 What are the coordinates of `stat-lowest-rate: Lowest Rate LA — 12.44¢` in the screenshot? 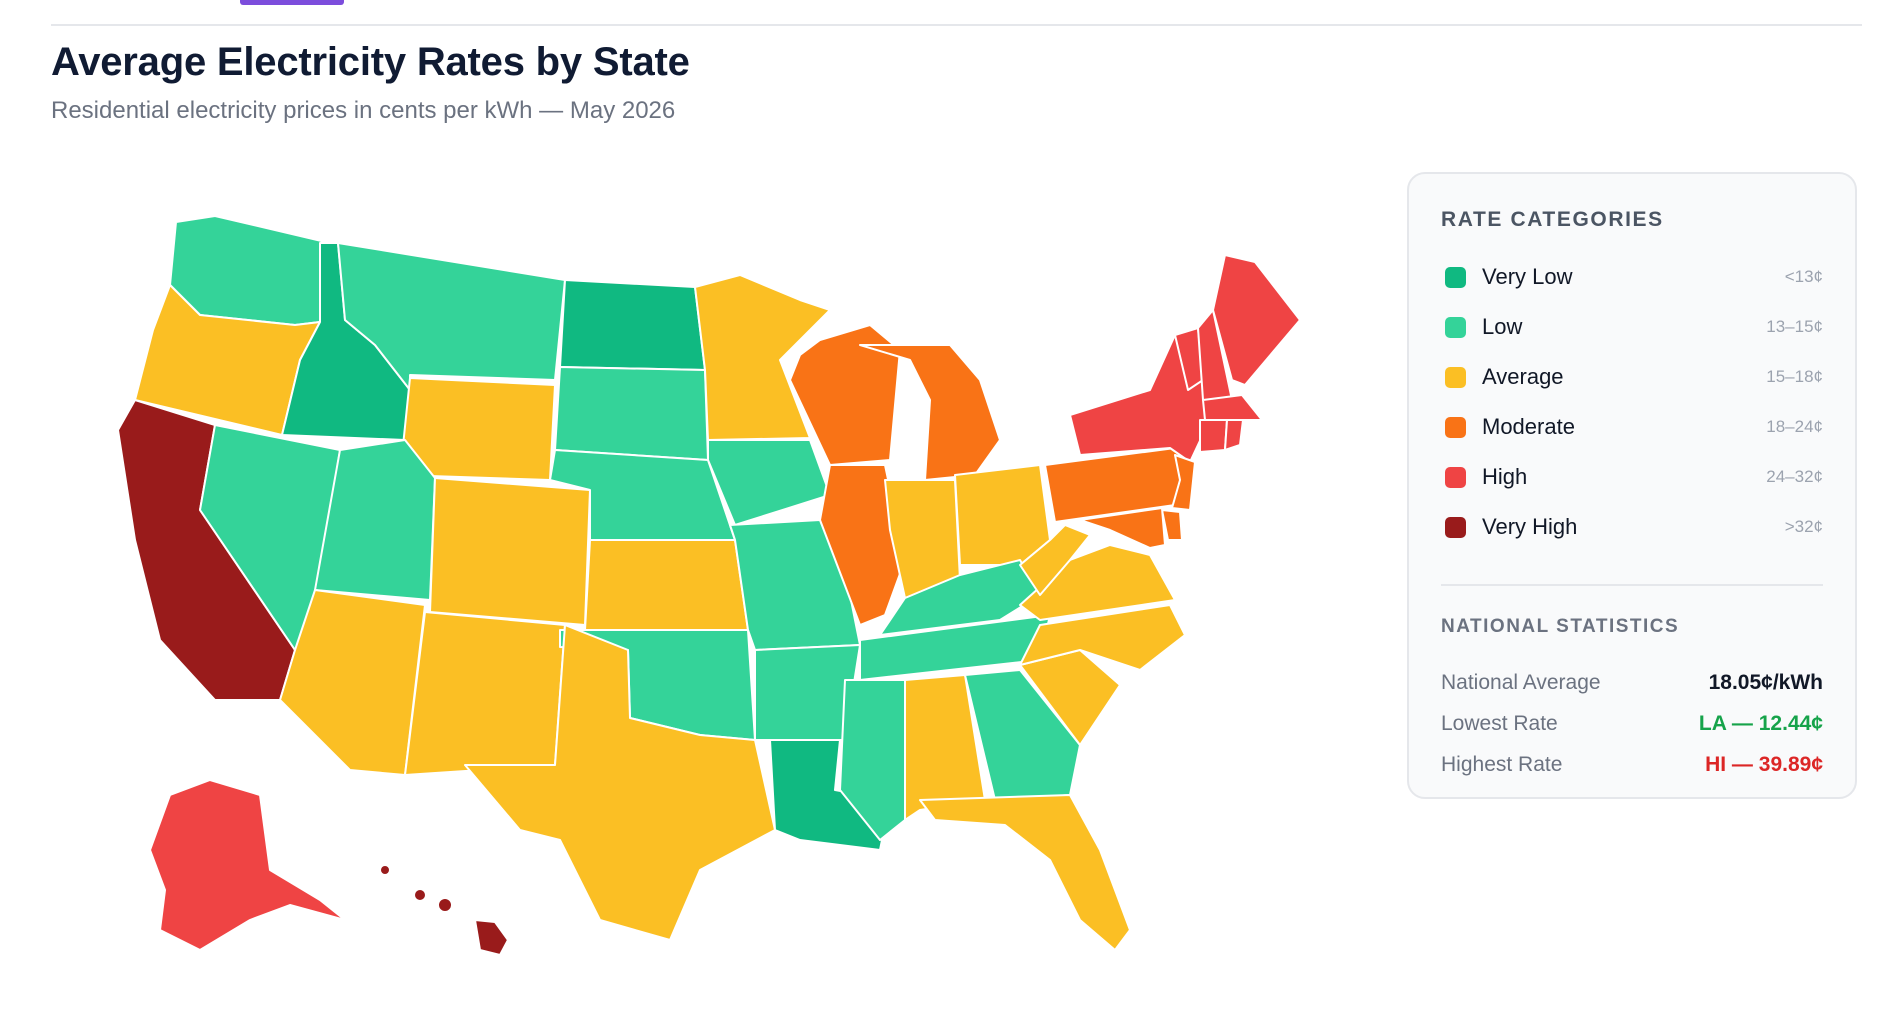 It's located at (1632, 723).